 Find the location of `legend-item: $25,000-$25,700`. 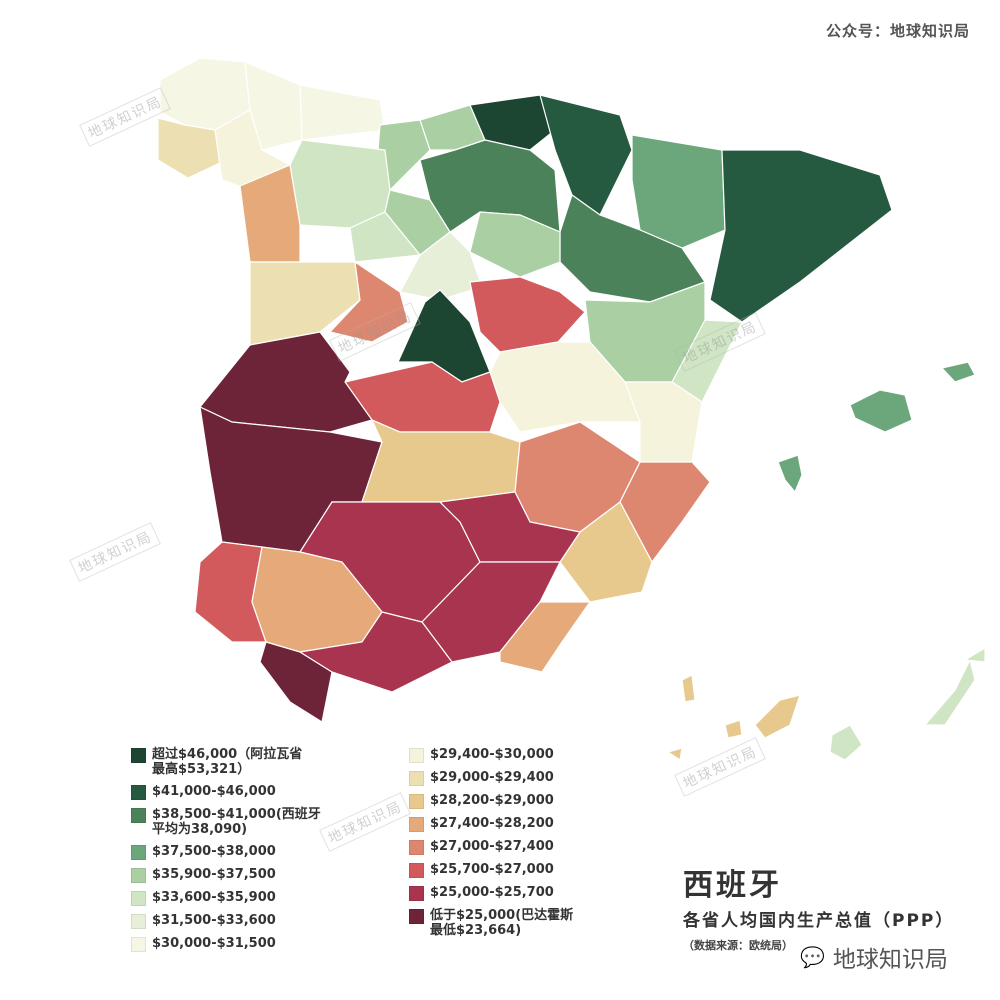

legend-item: $25,000-$25,700 is located at coordinates (491, 893).